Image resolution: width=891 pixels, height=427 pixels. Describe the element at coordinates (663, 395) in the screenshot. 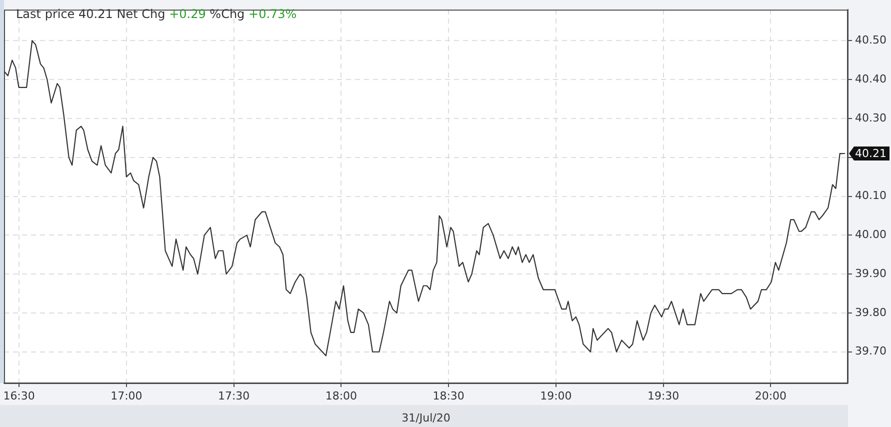

I see `x-tick-label: 19:30` at that location.